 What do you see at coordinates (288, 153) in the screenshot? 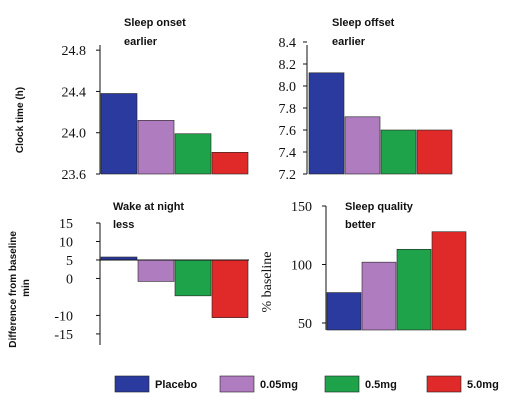
I see `y-tick-label: 7.4` at bounding box center [288, 153].